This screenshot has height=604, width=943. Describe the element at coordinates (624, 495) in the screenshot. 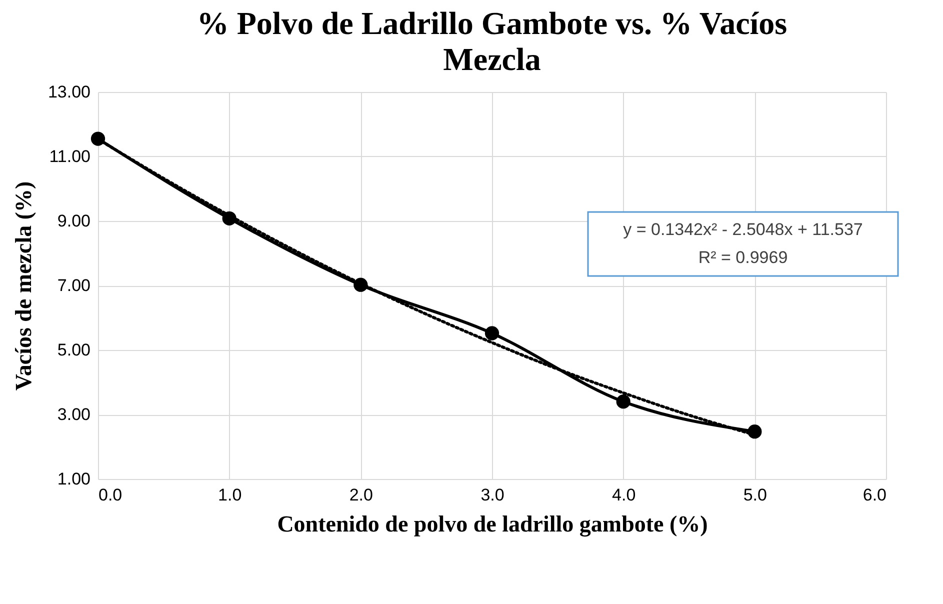

I see `x-tick-label: 4.0` at that location.